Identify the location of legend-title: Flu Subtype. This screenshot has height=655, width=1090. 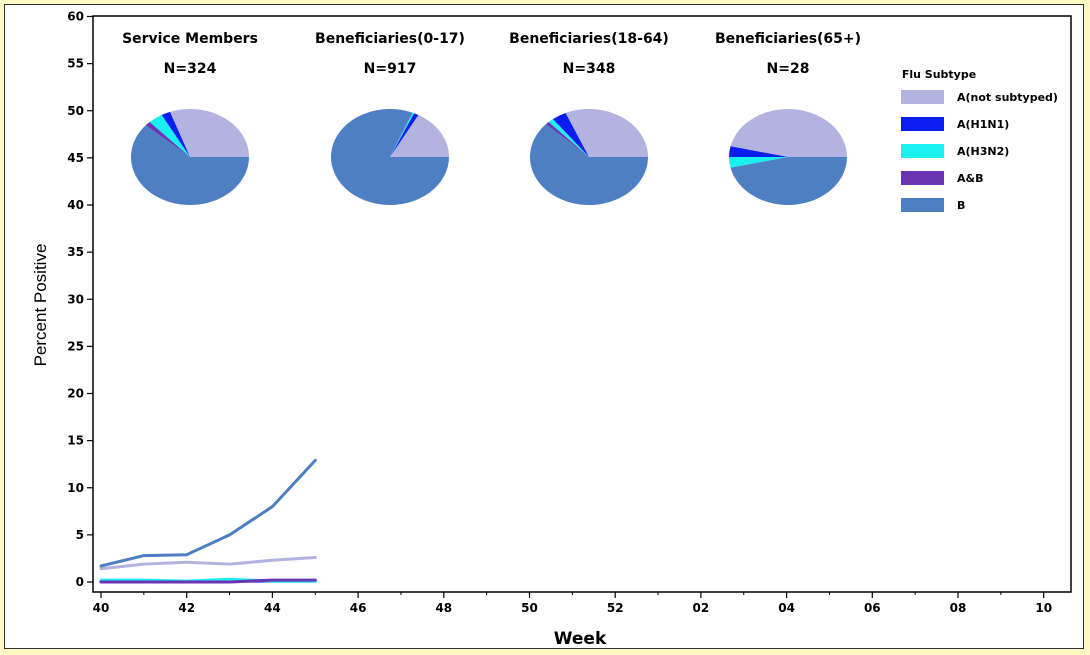
(939, 74).